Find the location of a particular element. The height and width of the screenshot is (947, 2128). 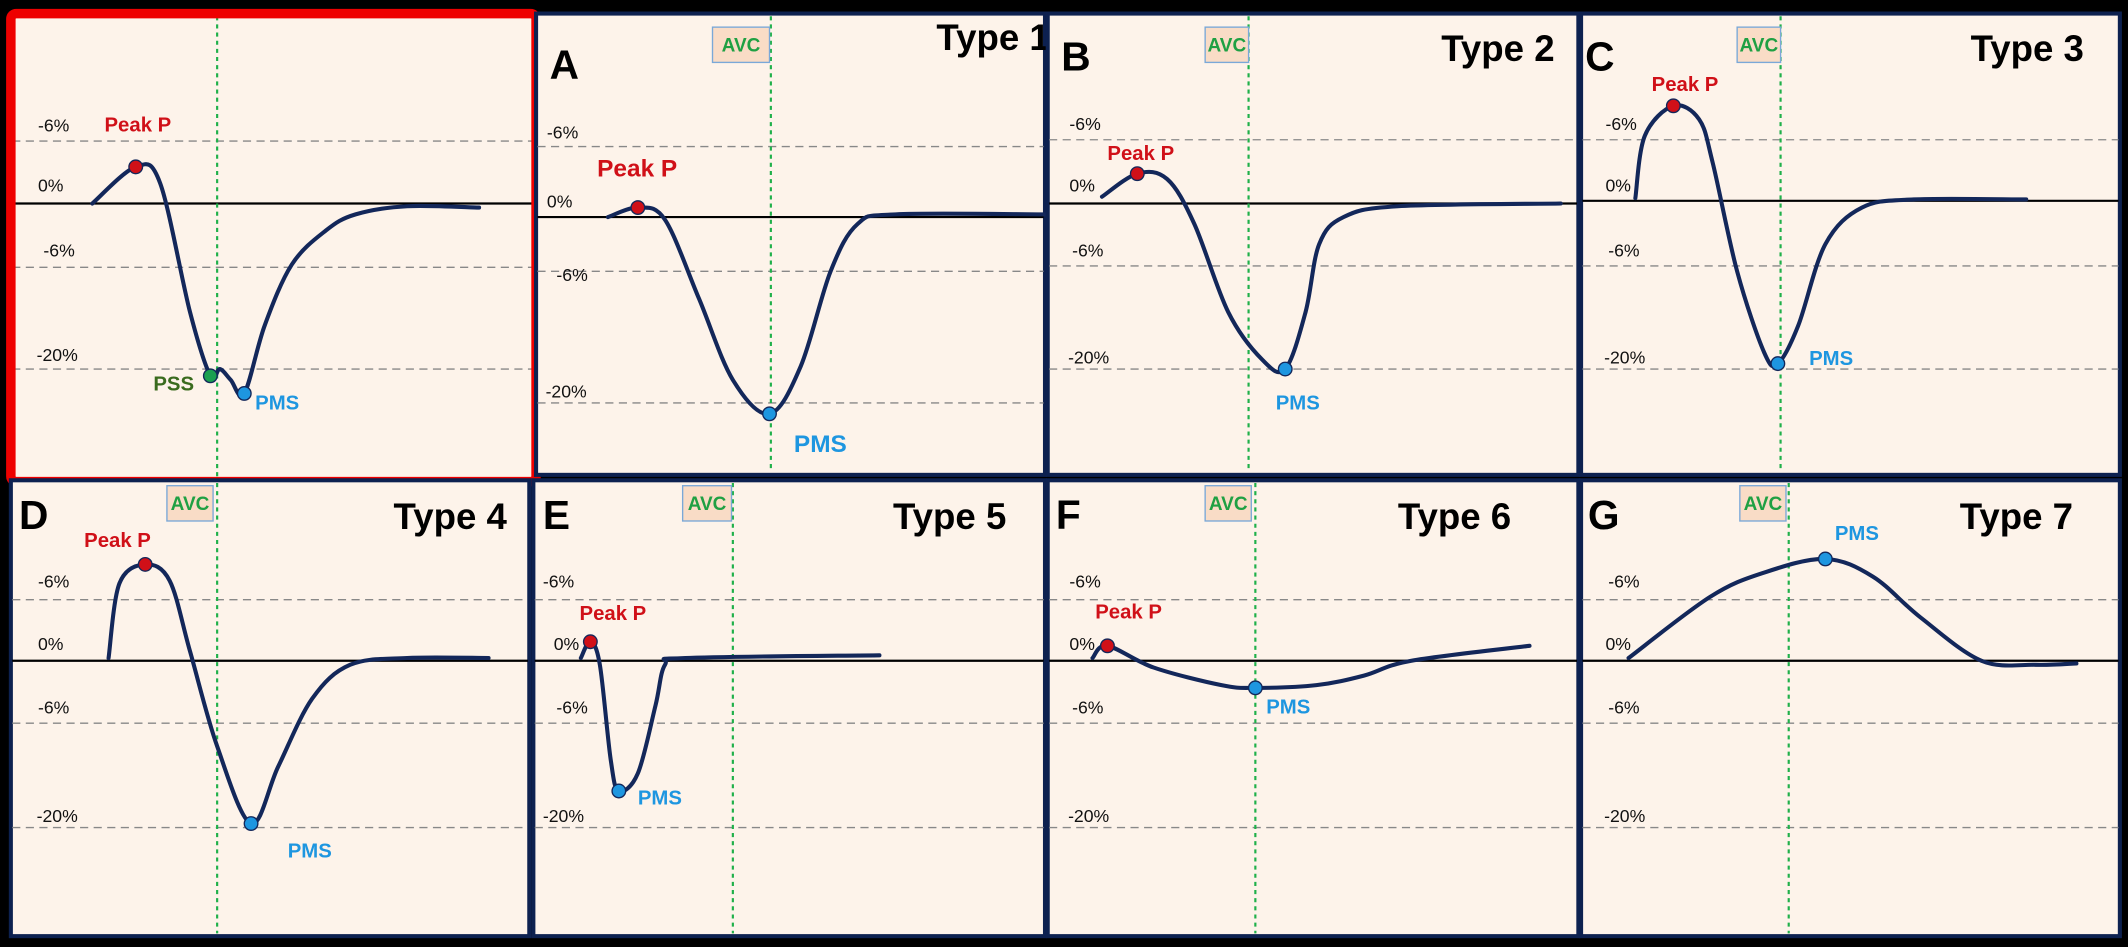

pss-marker is located at coordinates (210, 376).